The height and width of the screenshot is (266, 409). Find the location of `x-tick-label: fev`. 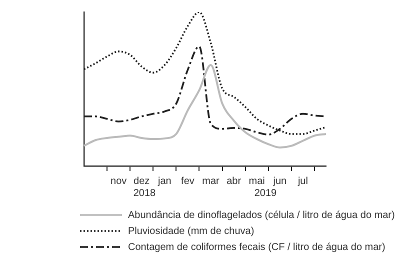

x-tick-label: fev is located at coordinates (187, 181).